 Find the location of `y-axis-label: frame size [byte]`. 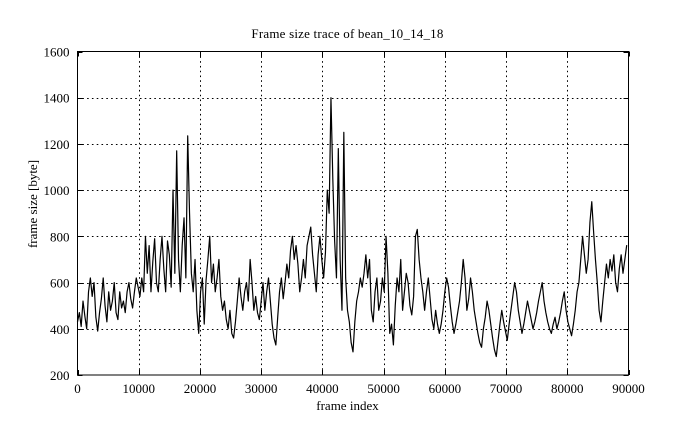

y-axis-label: frame size [byte] is located at coordinates (32, 204).